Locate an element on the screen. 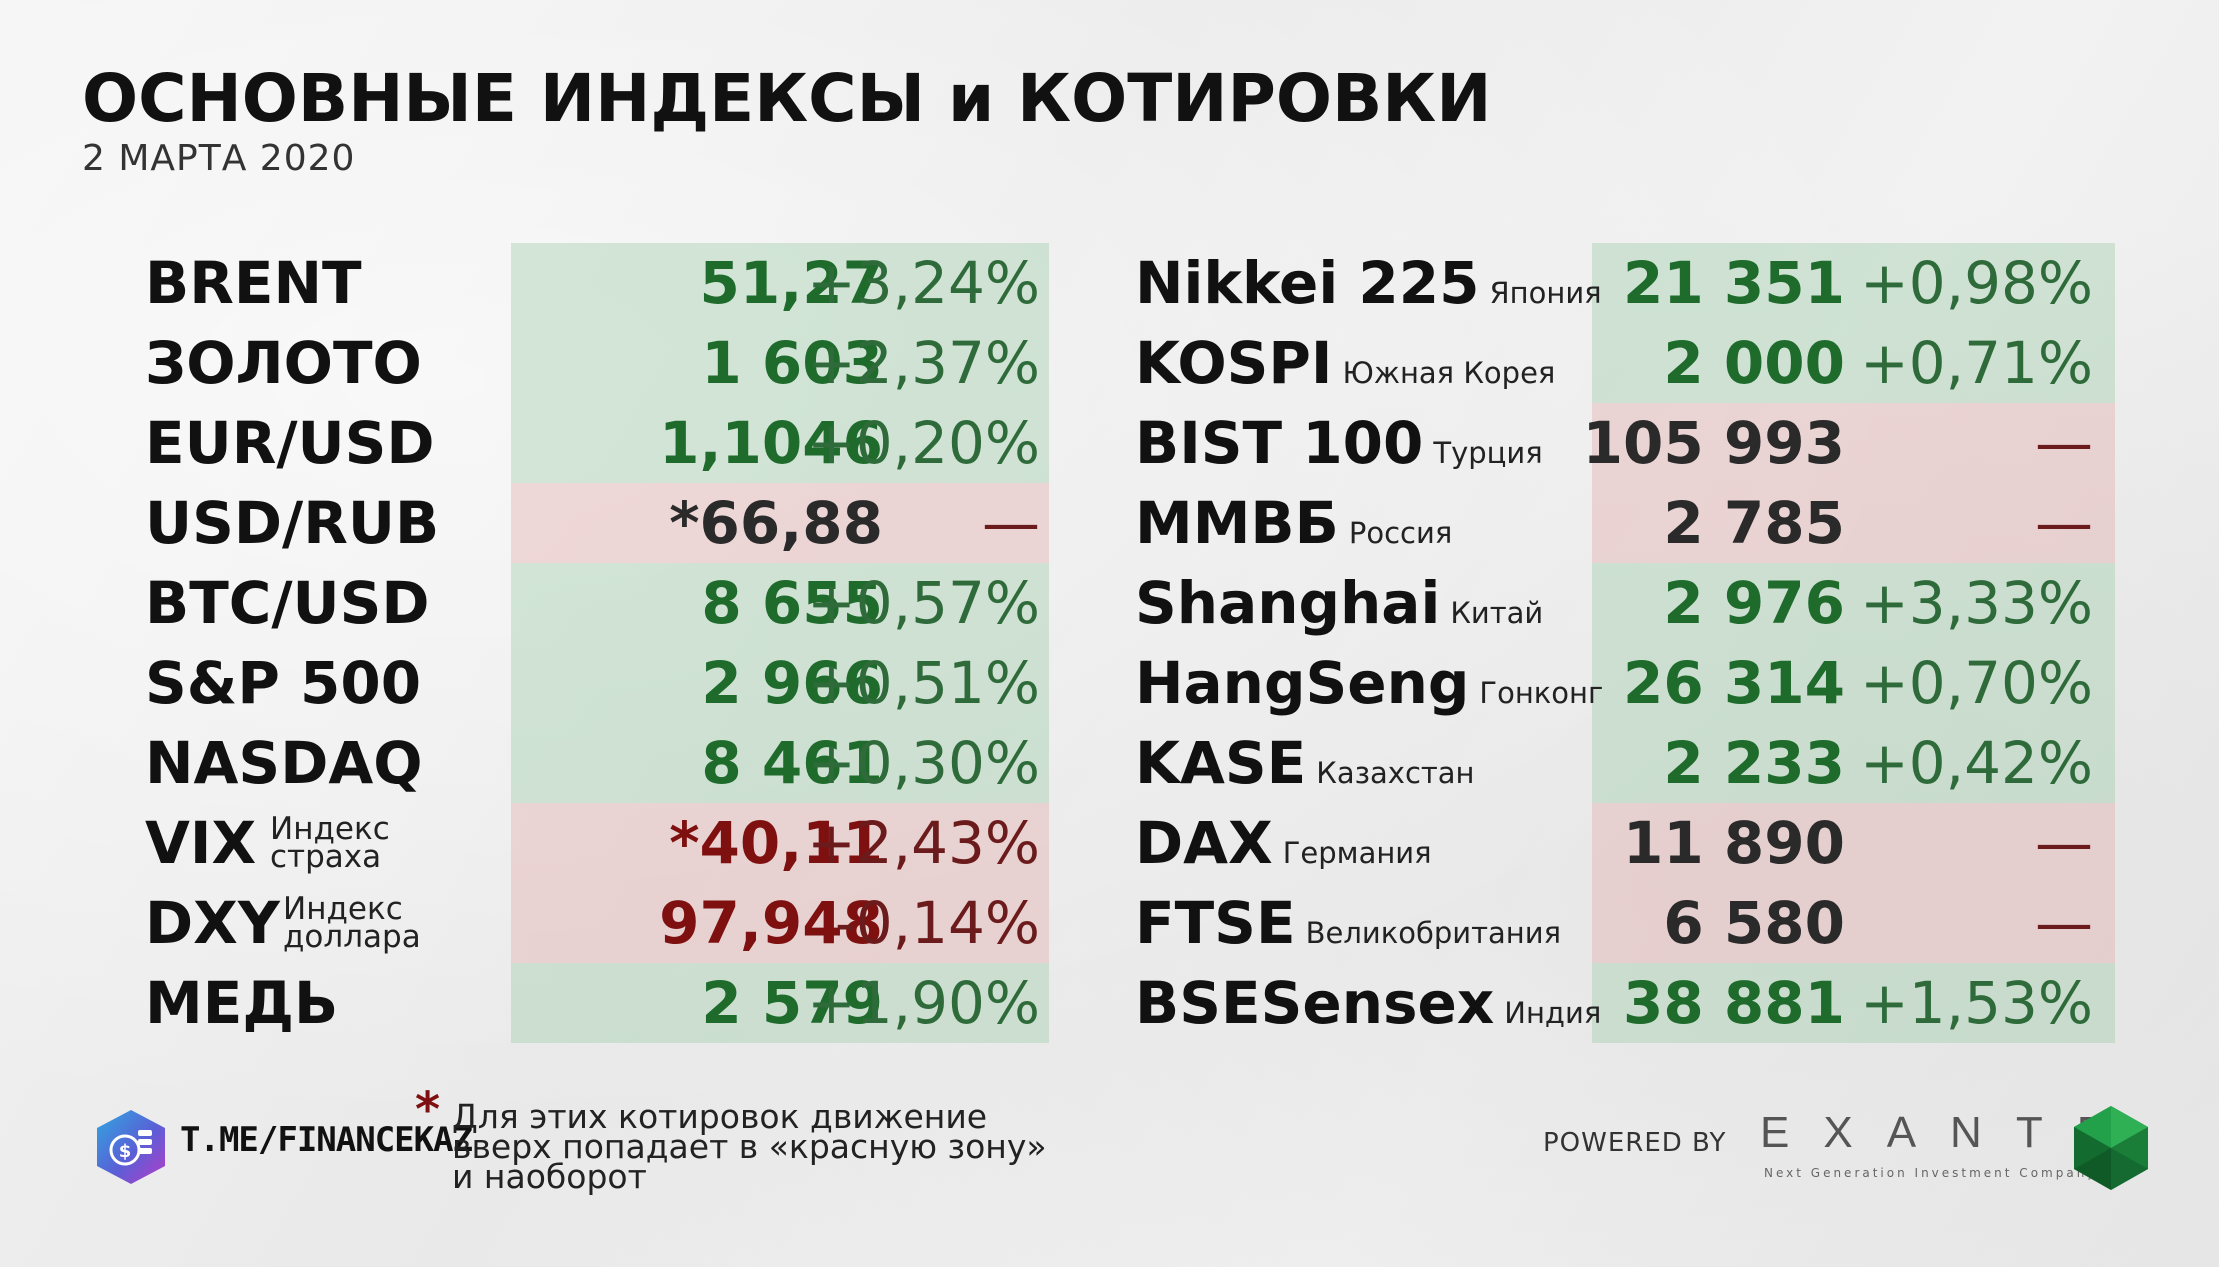 The image size is (2219, 1267). instrument-change: +0,20% is located at coordinates (923, 443).